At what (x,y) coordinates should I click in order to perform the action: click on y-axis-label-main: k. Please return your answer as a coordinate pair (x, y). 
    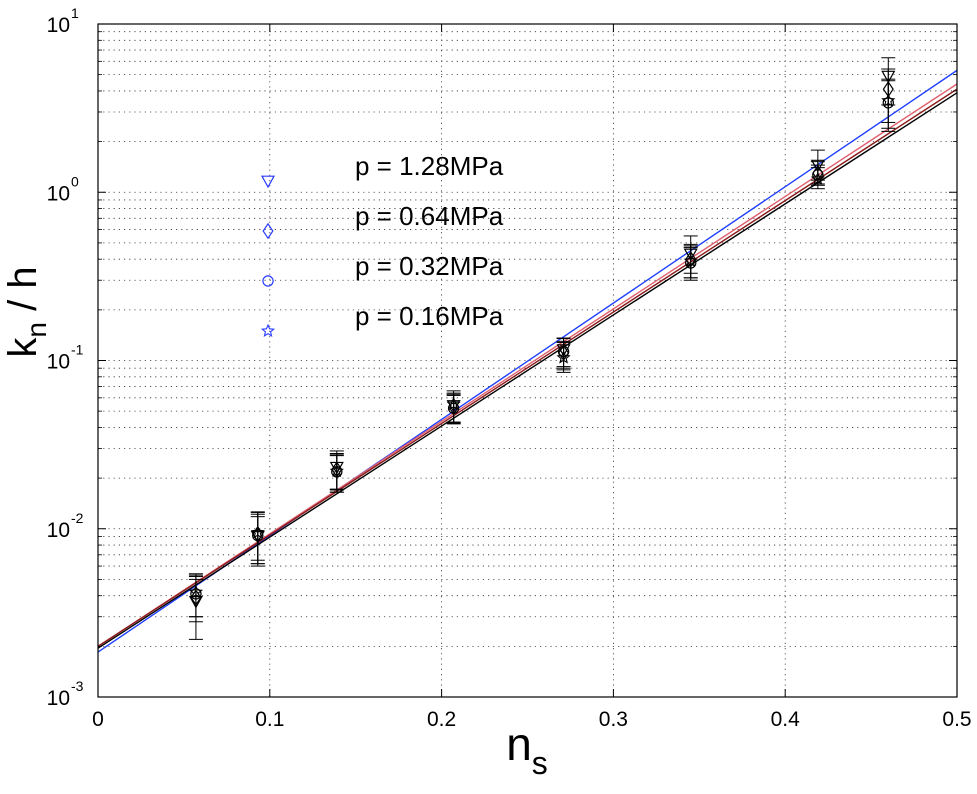
    Looking at the image, I should click on (23, 347).